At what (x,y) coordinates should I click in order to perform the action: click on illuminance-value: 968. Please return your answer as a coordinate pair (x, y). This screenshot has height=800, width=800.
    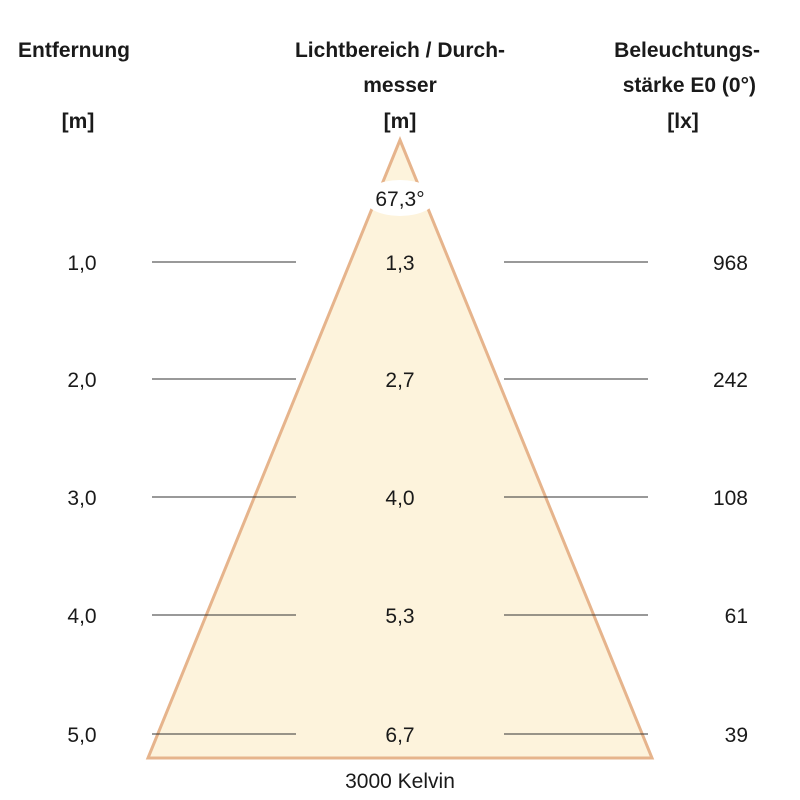
    Looking at the image, I should click on (730, 263).